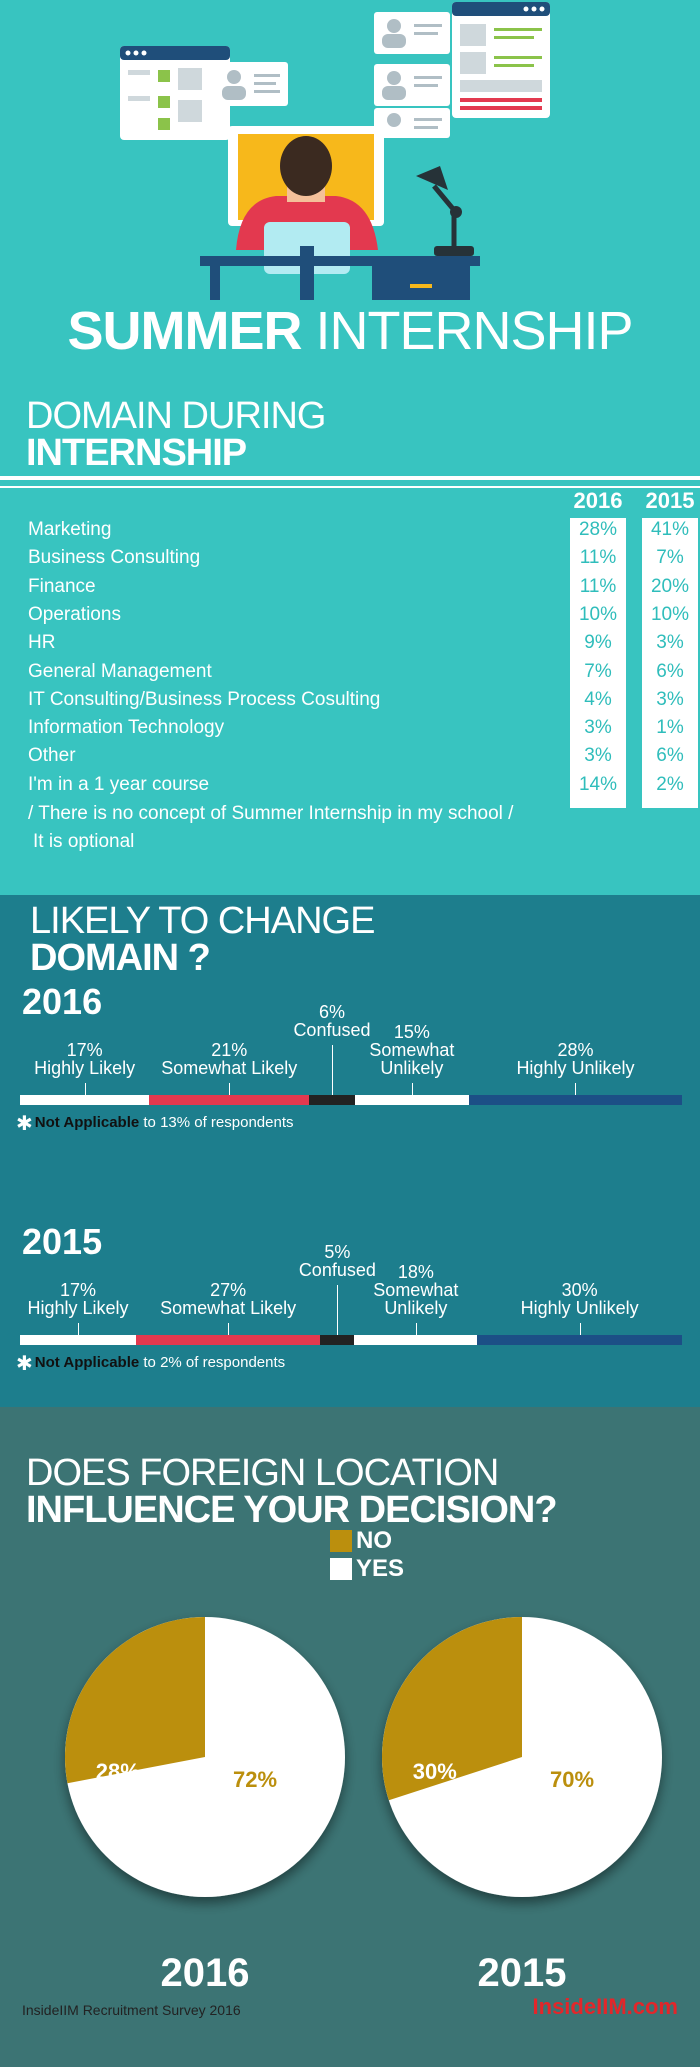 The width and height of the screenshot is (700, 2067). Describe the element at coordinates (467, 331) in the screenshot. I see `hero-title-rest: INTERNSHIP` at that location.